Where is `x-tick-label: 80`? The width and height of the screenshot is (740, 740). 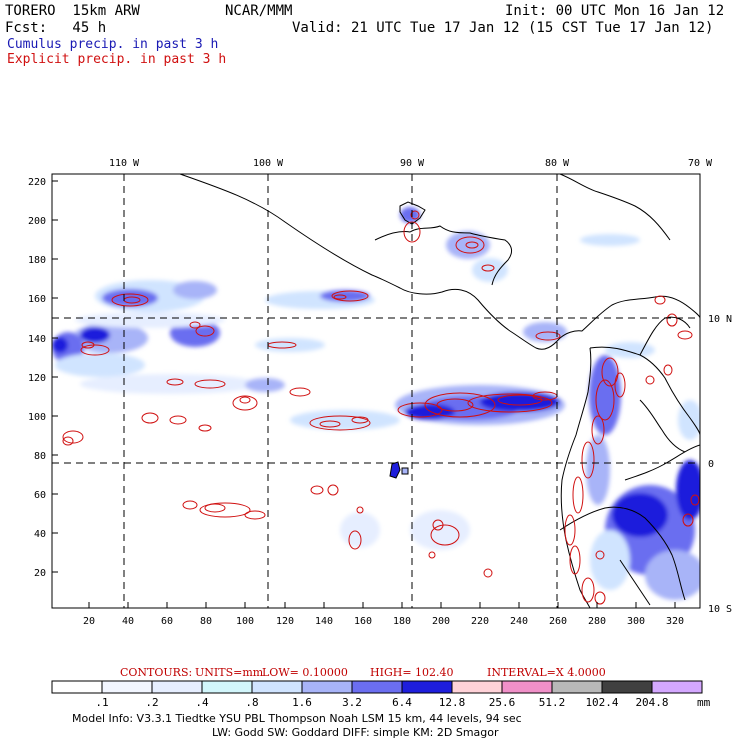 x-tick-label: 80 is located at coordinates (206, 621).